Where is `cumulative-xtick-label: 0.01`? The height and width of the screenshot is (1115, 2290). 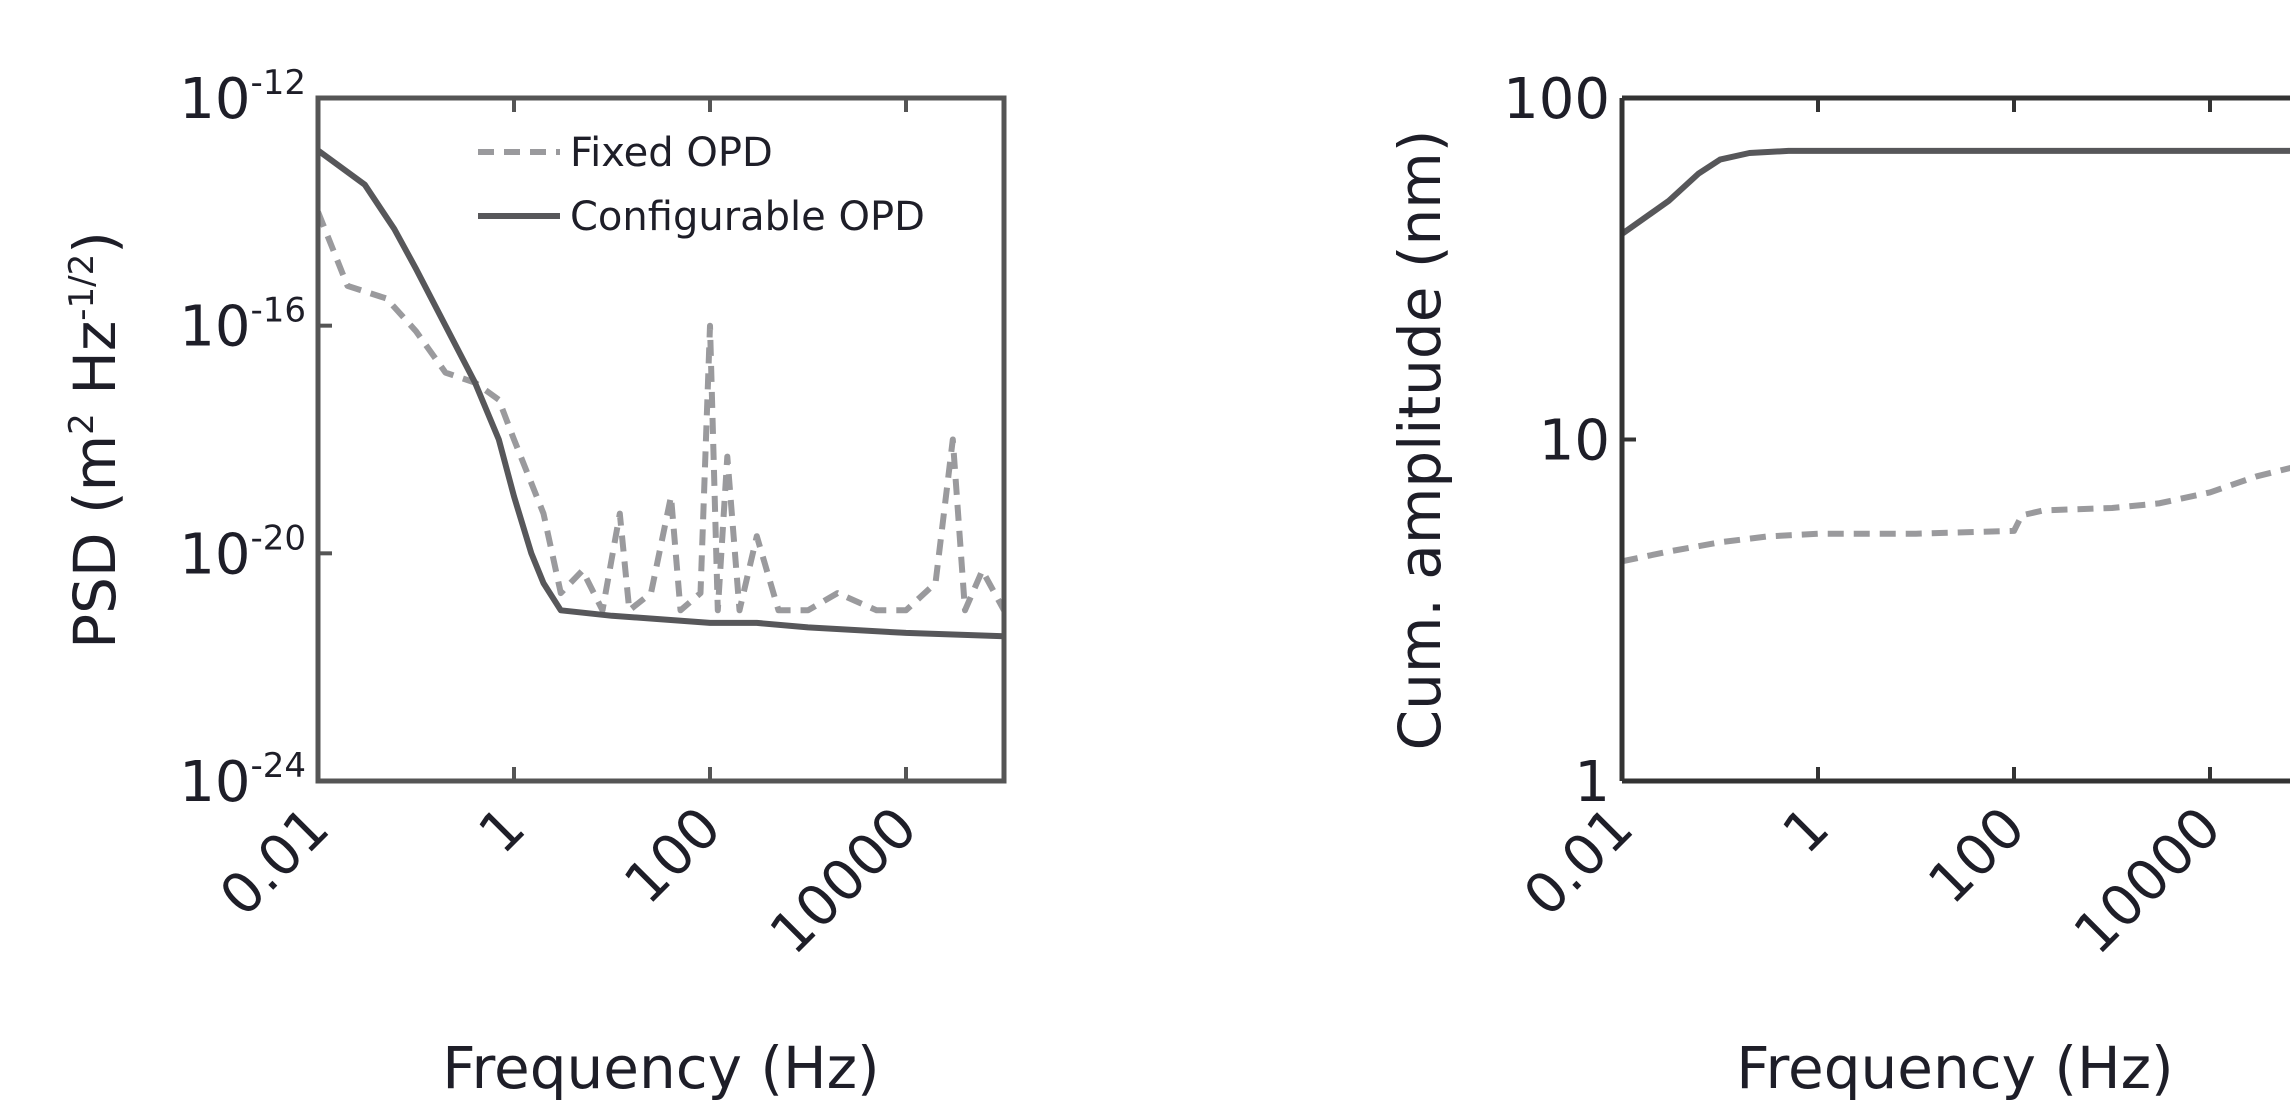
cumulative-xtick-label: 0.01 is located at coordinates (1579, 862).